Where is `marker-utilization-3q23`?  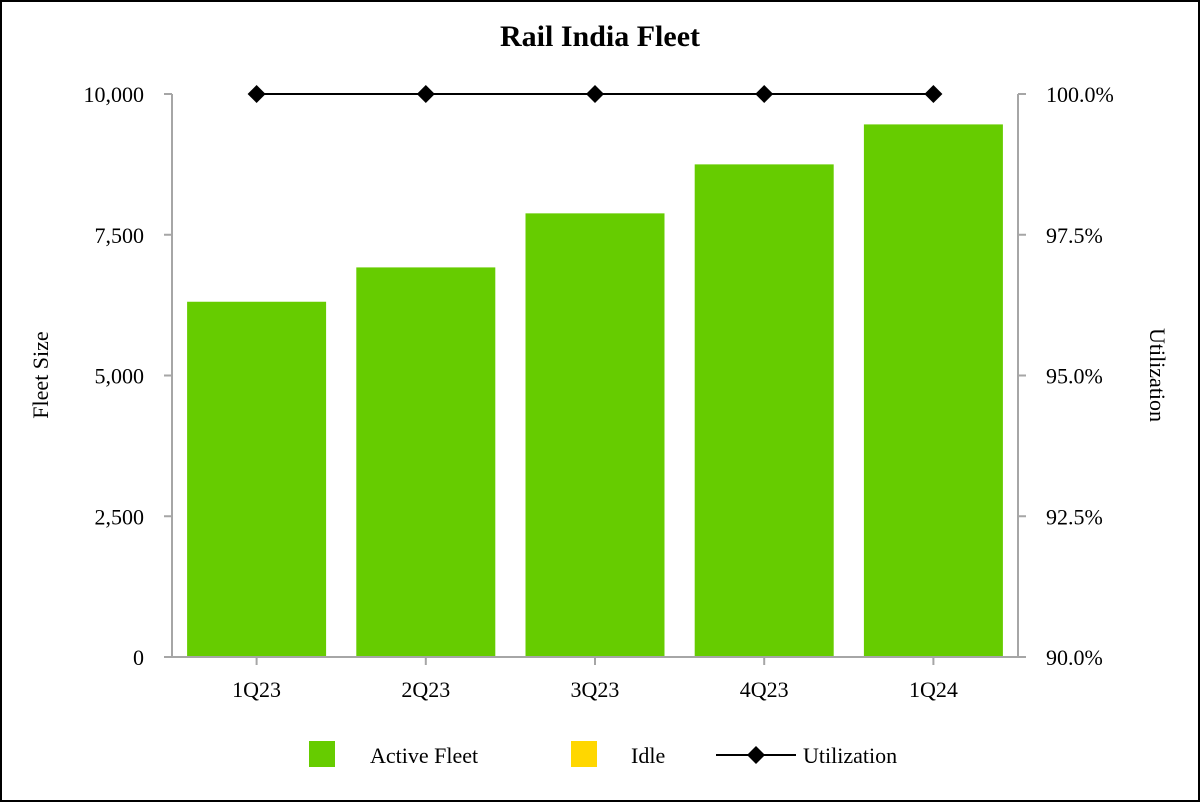 marker-utilization-3q23 is located at coordinates (595, 94).